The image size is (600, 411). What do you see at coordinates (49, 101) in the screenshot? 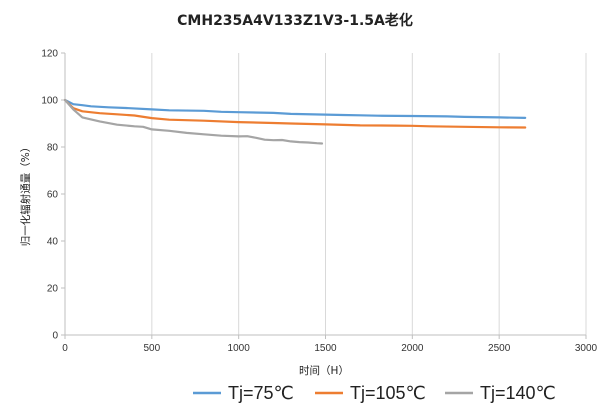
I see `y-tick-label: 100` at bounding box center [49, 101].